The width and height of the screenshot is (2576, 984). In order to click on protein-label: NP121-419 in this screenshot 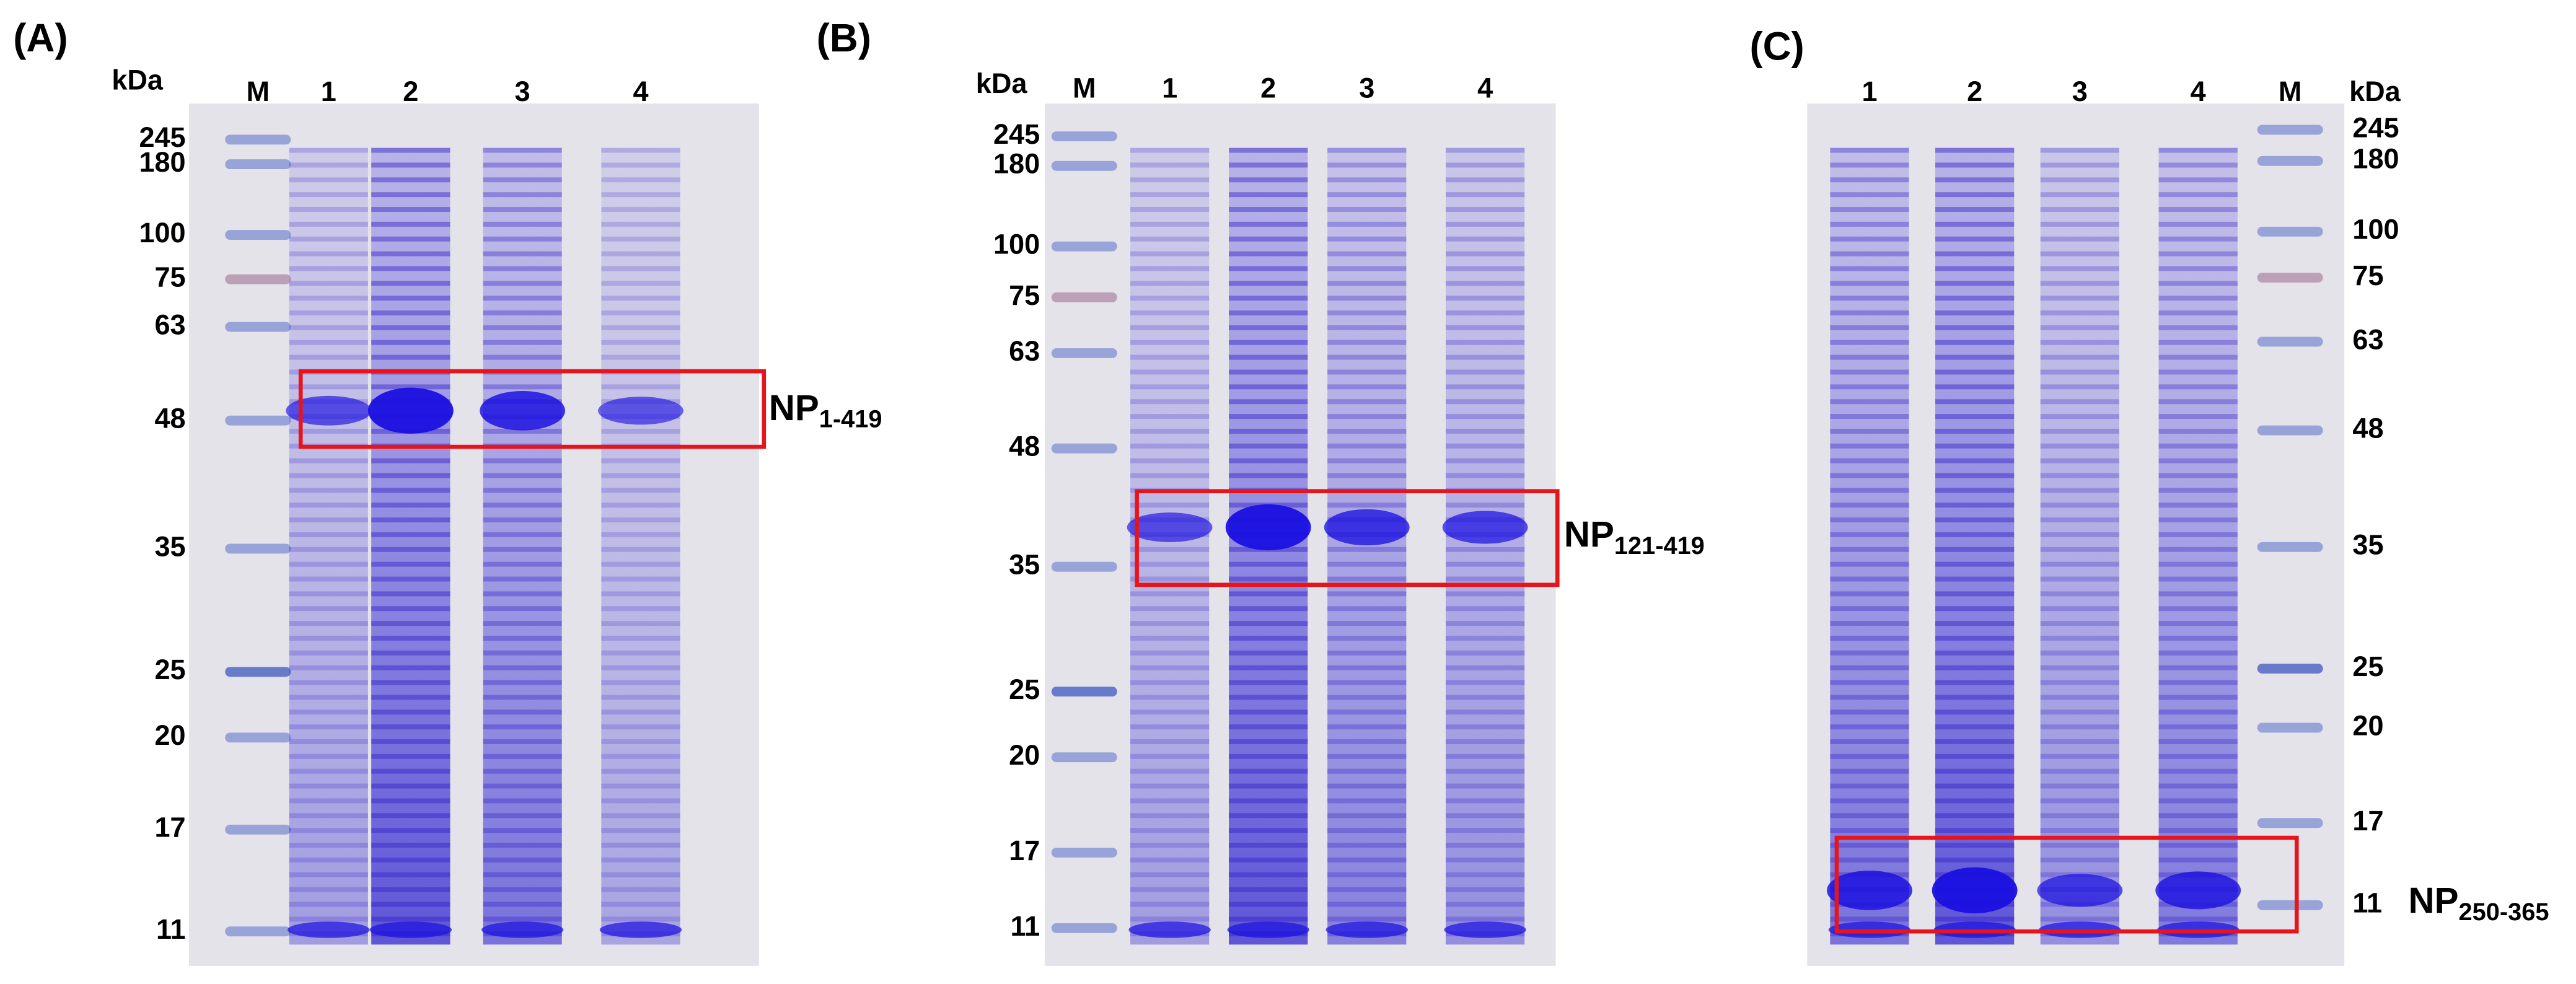, I will do `click(1635, 536)`.